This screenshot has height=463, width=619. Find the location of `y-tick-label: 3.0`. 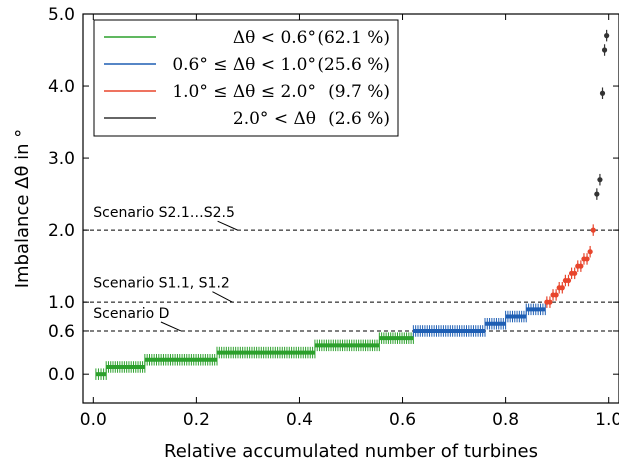

y-tick-label: 3.0 is located at coordinates (61, 159).